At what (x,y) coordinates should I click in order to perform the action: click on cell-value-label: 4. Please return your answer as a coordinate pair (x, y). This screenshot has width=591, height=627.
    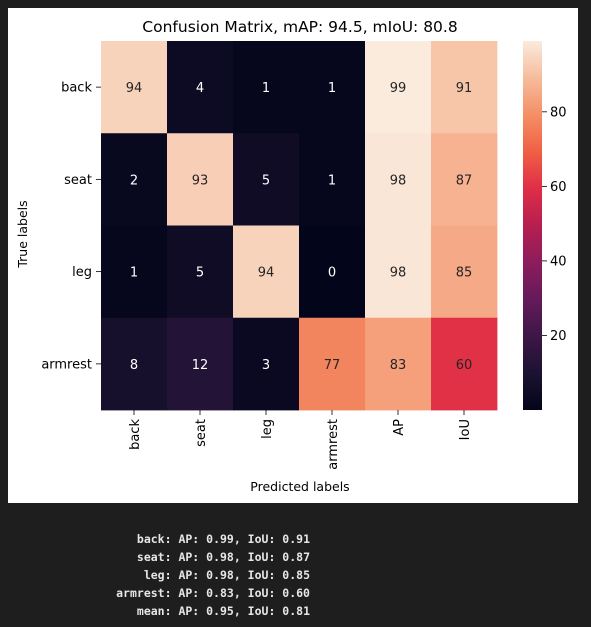
    Looking at the image, I should click on (200, 88).